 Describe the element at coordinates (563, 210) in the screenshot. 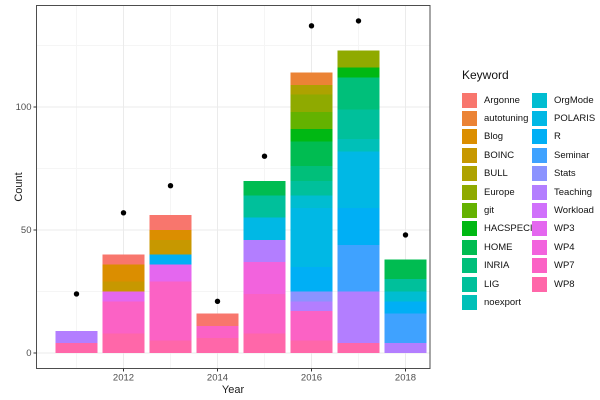

I see `legend-item-Workload: Workload` at that location.